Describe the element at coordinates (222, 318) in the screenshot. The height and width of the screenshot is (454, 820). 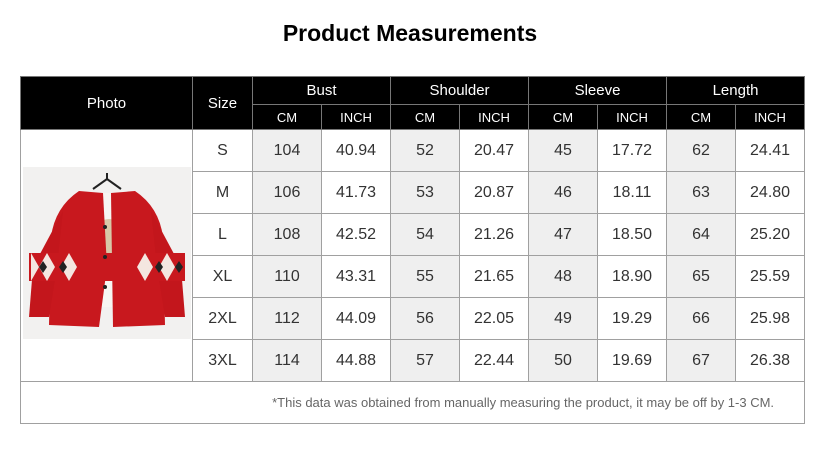
I see `size-cell: 2XL` at that location.